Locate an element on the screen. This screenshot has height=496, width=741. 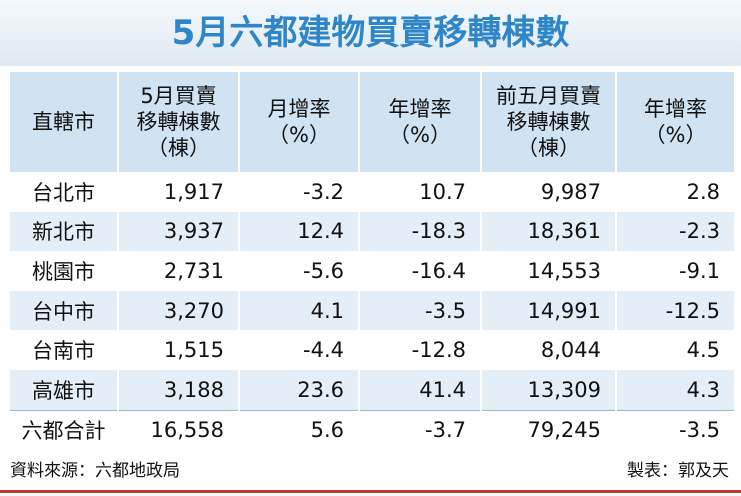
row-label: 高雄市 is located at coordinates (63, 390).